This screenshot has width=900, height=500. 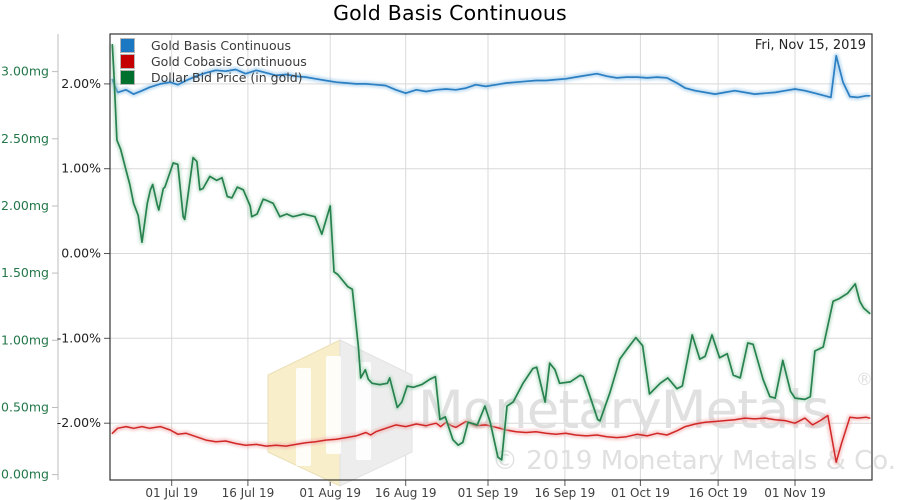 What do you see at coordinates (795, 493) in the screenshot?
I see `x-tick-label: 01 Nov 19` at bounding box center [795, 493].